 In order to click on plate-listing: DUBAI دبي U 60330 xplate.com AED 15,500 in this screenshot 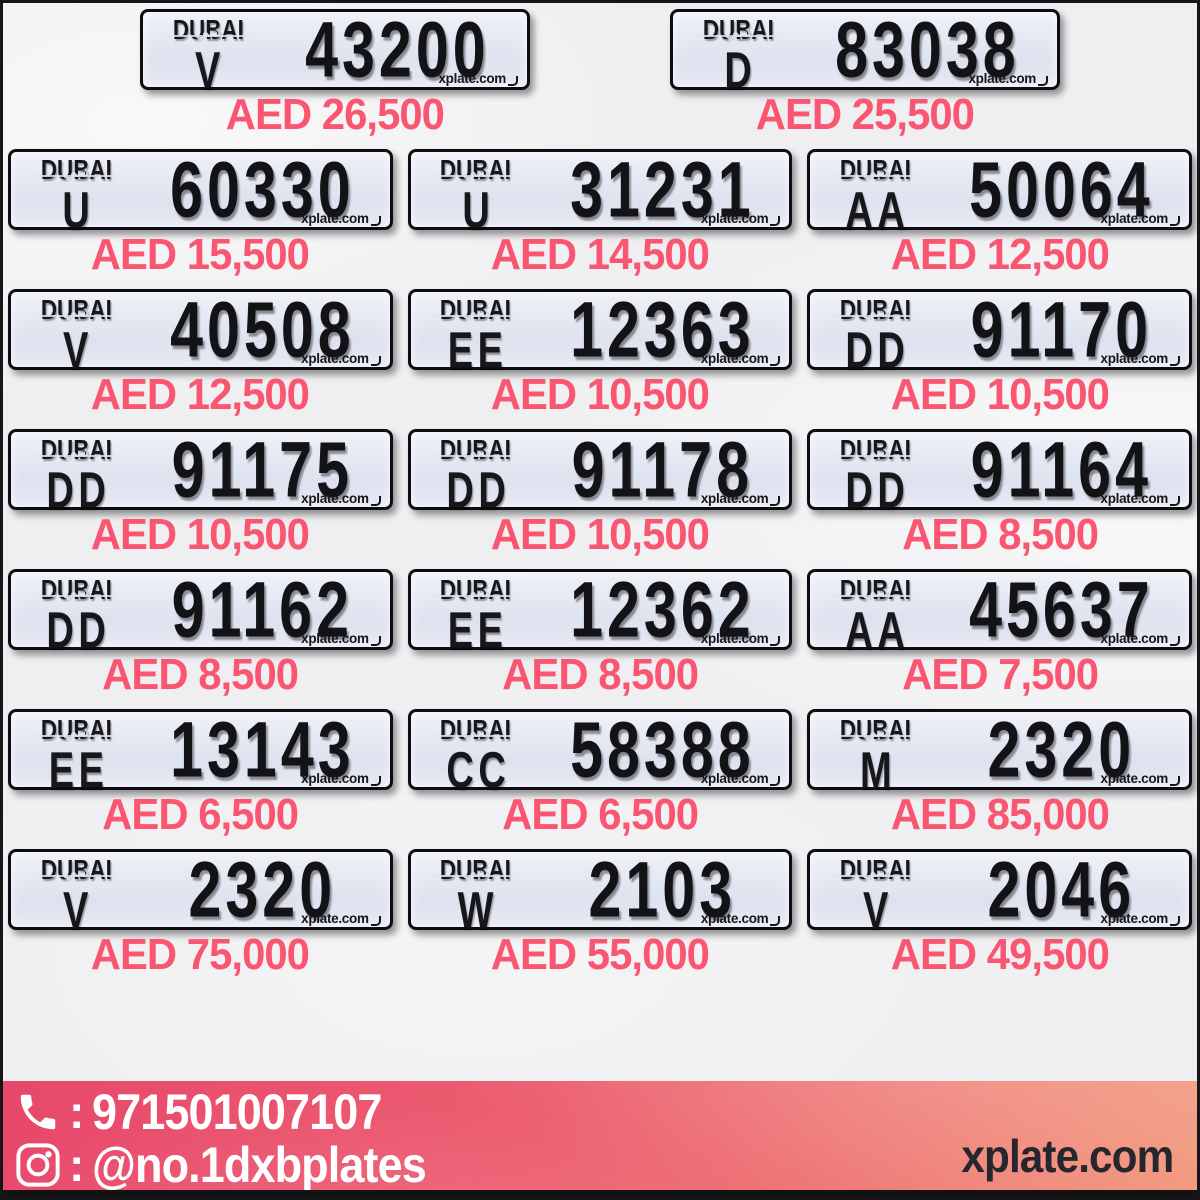, I will do `click(200, 212)`.